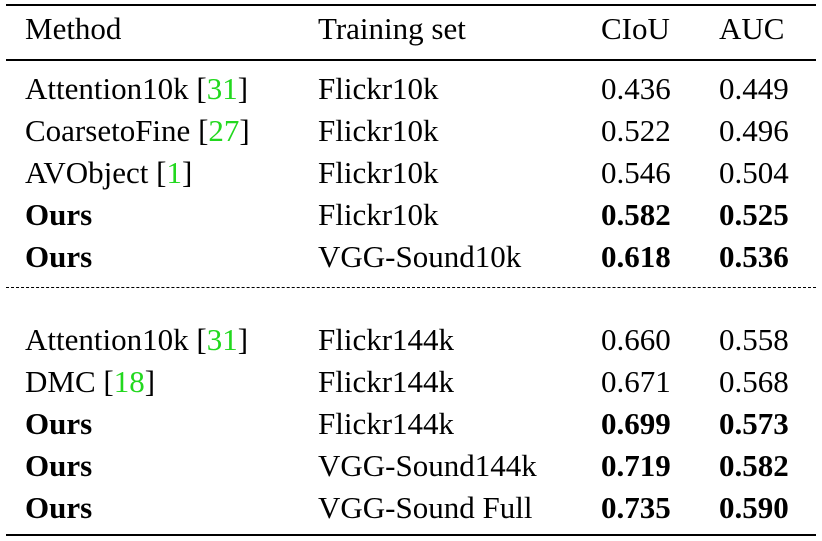 The width and height of the screenshot is (822, 541). I want to click on method-name: DMC, so click(60, 381).